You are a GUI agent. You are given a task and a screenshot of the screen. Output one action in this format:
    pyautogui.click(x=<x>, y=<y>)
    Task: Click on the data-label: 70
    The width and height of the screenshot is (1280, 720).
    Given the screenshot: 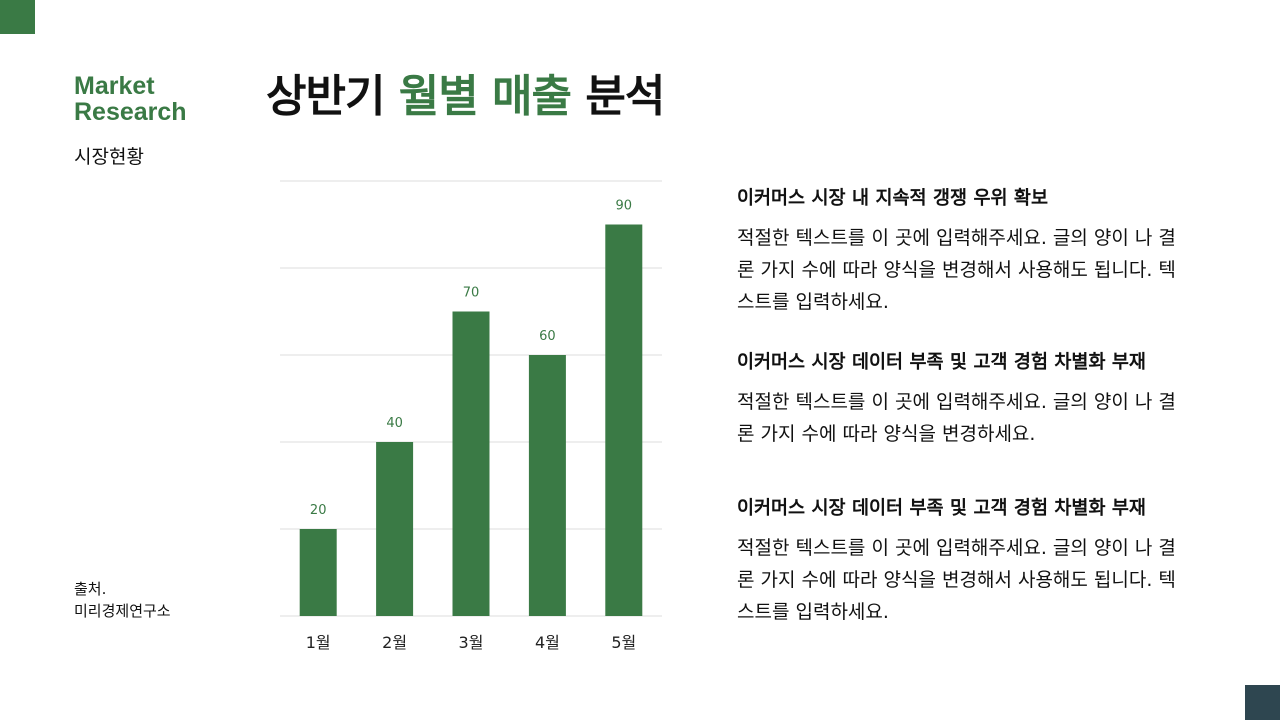 What is the action you would take?
    pyautogui.click(x=471, y=293)
    